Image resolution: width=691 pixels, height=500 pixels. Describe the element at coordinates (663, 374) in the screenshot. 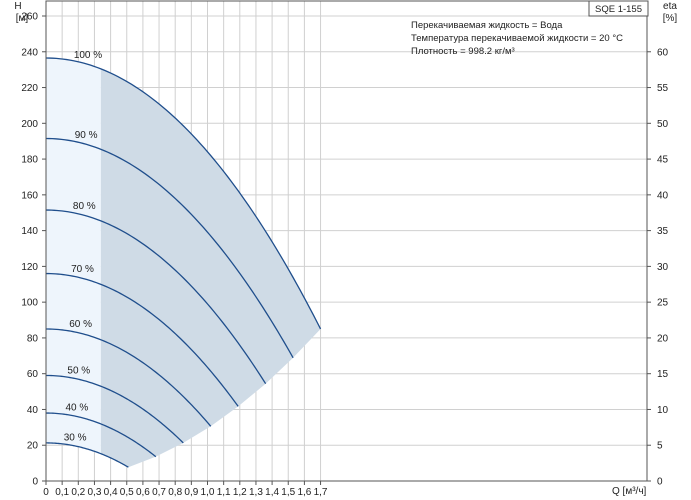

I see `y-right-tick-label: 15` at that location.